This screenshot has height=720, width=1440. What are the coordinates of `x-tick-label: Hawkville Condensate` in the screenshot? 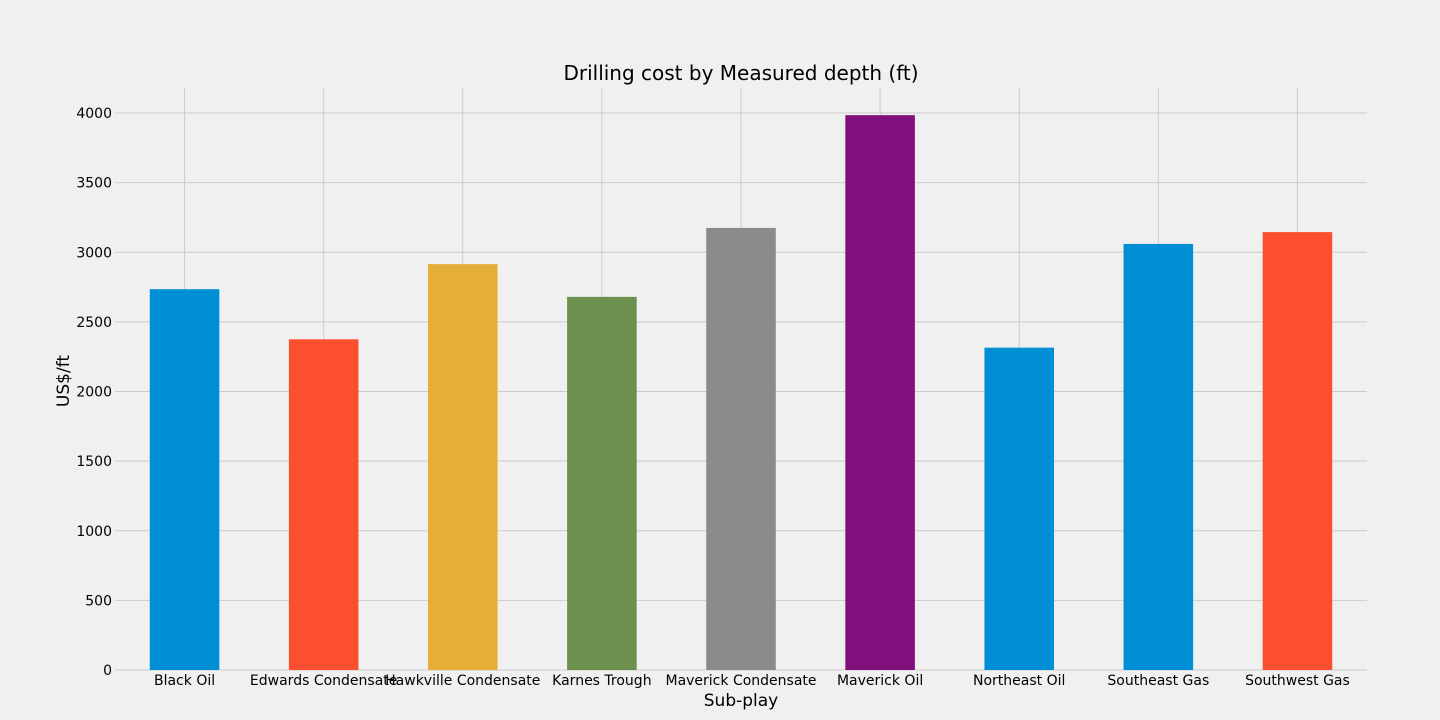 It's located at (462, 681).